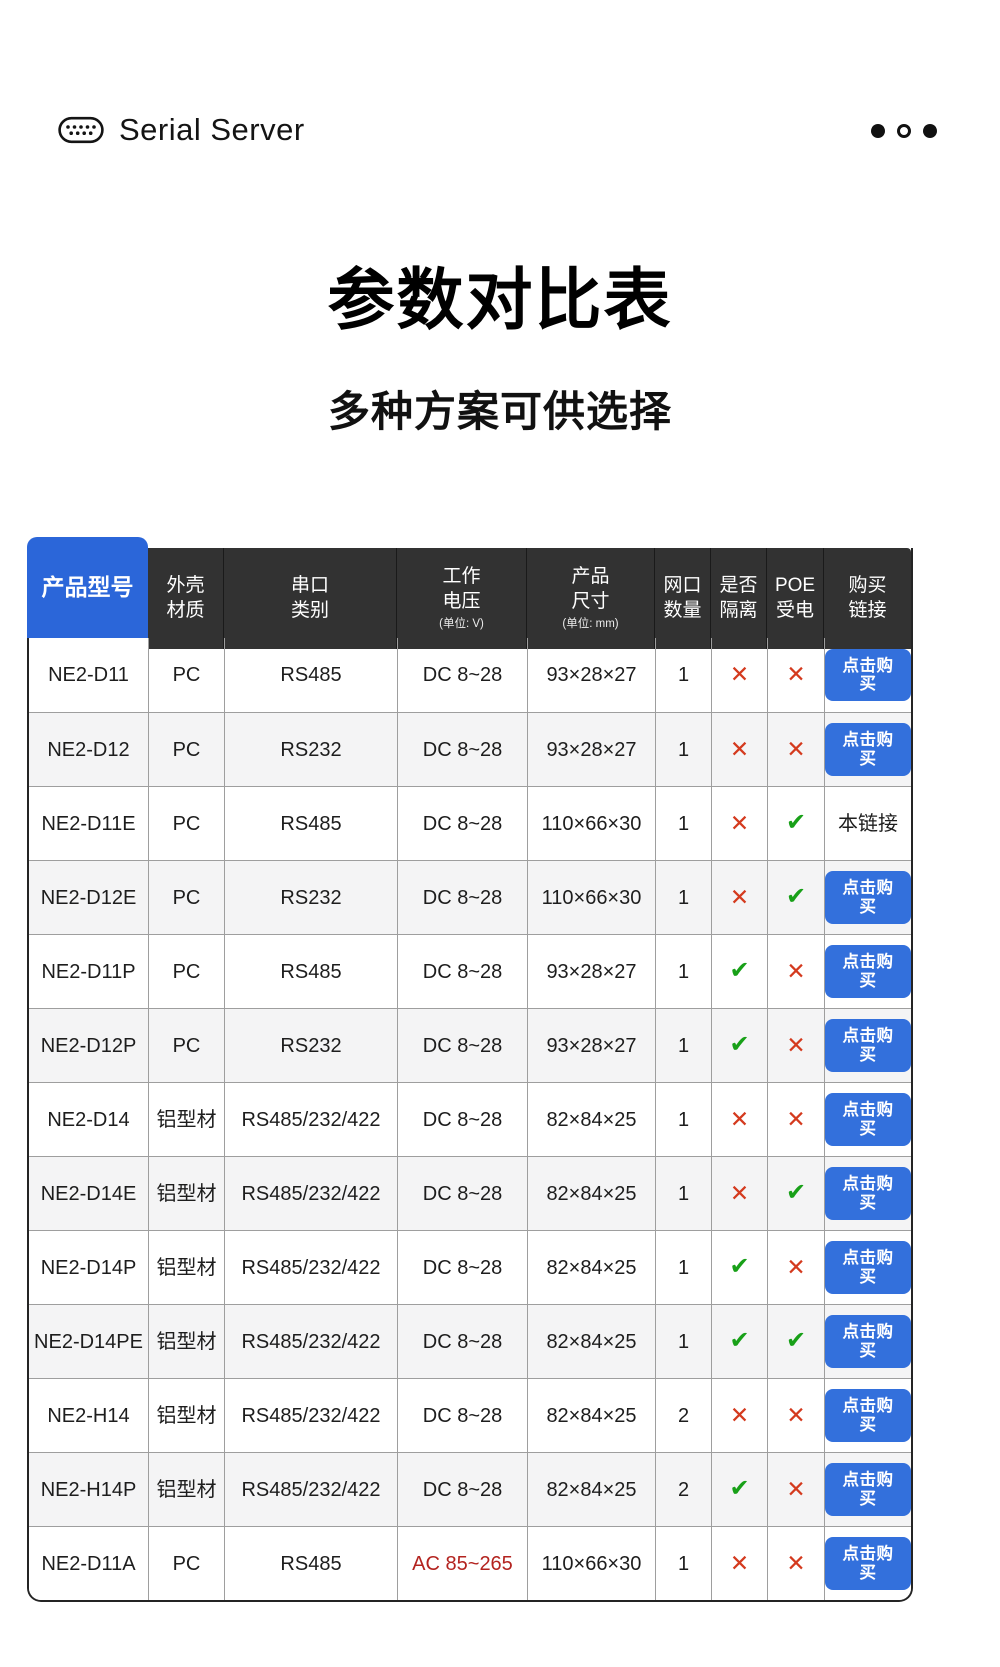  What do you see at coordinates (88, 675) in the screenshot?
I see `model-cell: NE2-D11` at bounding box center [88, 675].